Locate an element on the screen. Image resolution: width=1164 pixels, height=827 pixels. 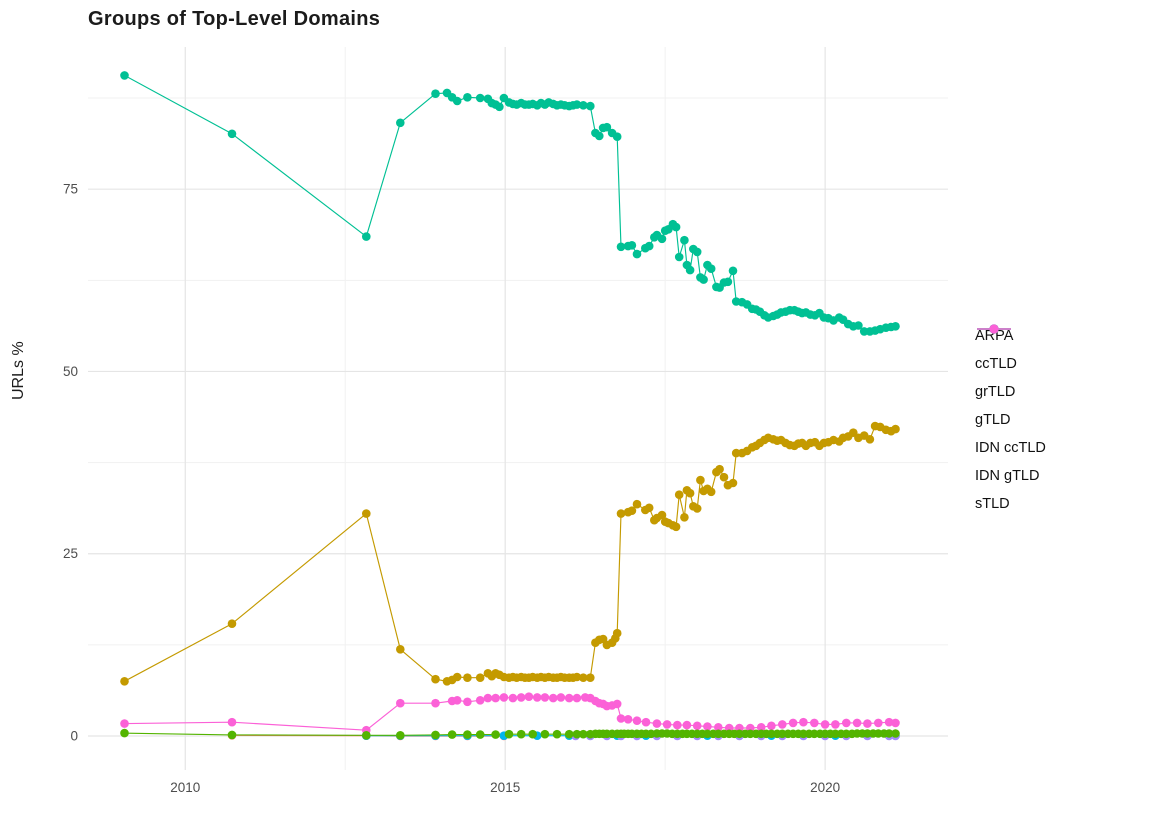
legend-item-idn-gtld: IDN gTLD is located at coordinates (1010, 407).